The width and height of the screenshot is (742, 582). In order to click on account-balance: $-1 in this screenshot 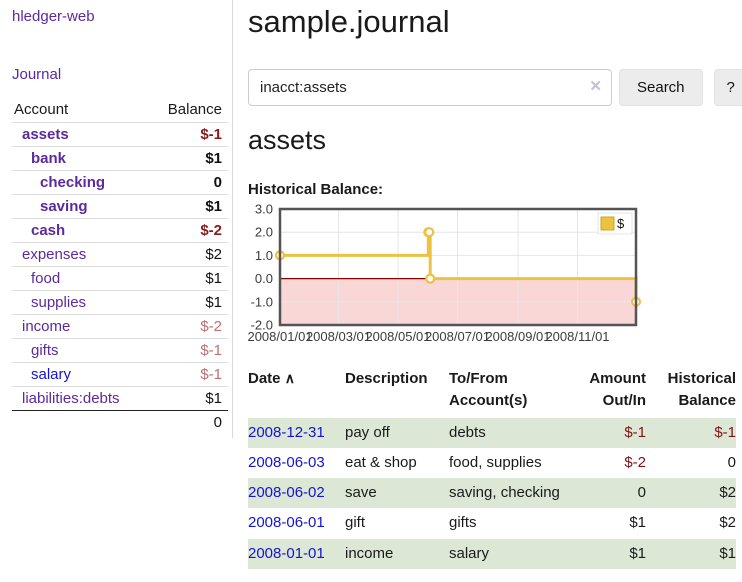, I will do `click(211, 374)`.